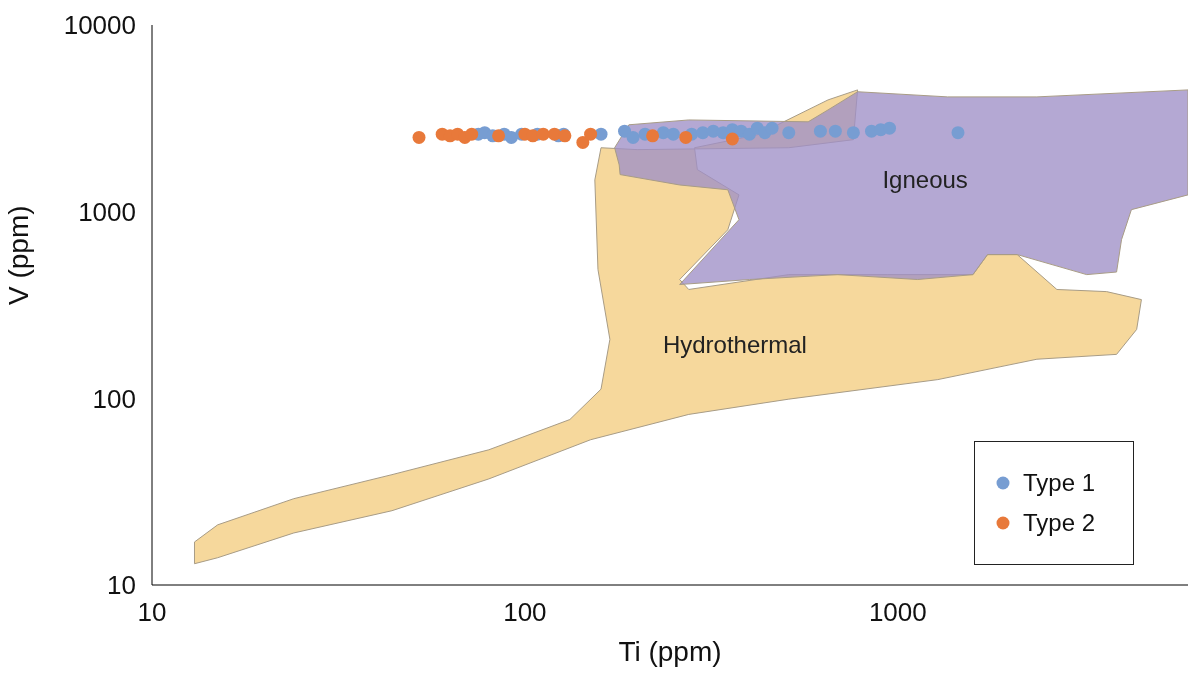 The height and width of the screenshot is (696, 1202). What do you see at coordinates (925, 180) in the screenshot?
I see `series-label: Igneous` at bounding box center [925, 180].